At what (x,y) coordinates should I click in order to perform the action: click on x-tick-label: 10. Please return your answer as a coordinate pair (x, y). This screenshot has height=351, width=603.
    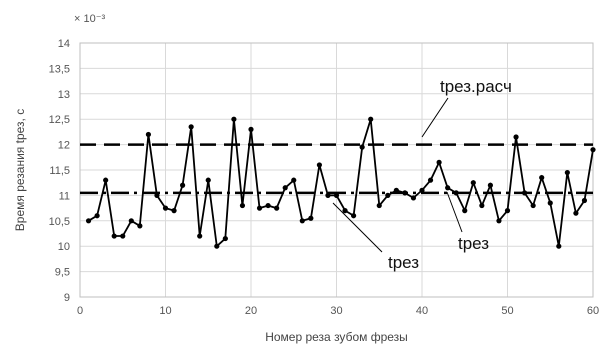
    Looking at the image, I should click on (165, 311).